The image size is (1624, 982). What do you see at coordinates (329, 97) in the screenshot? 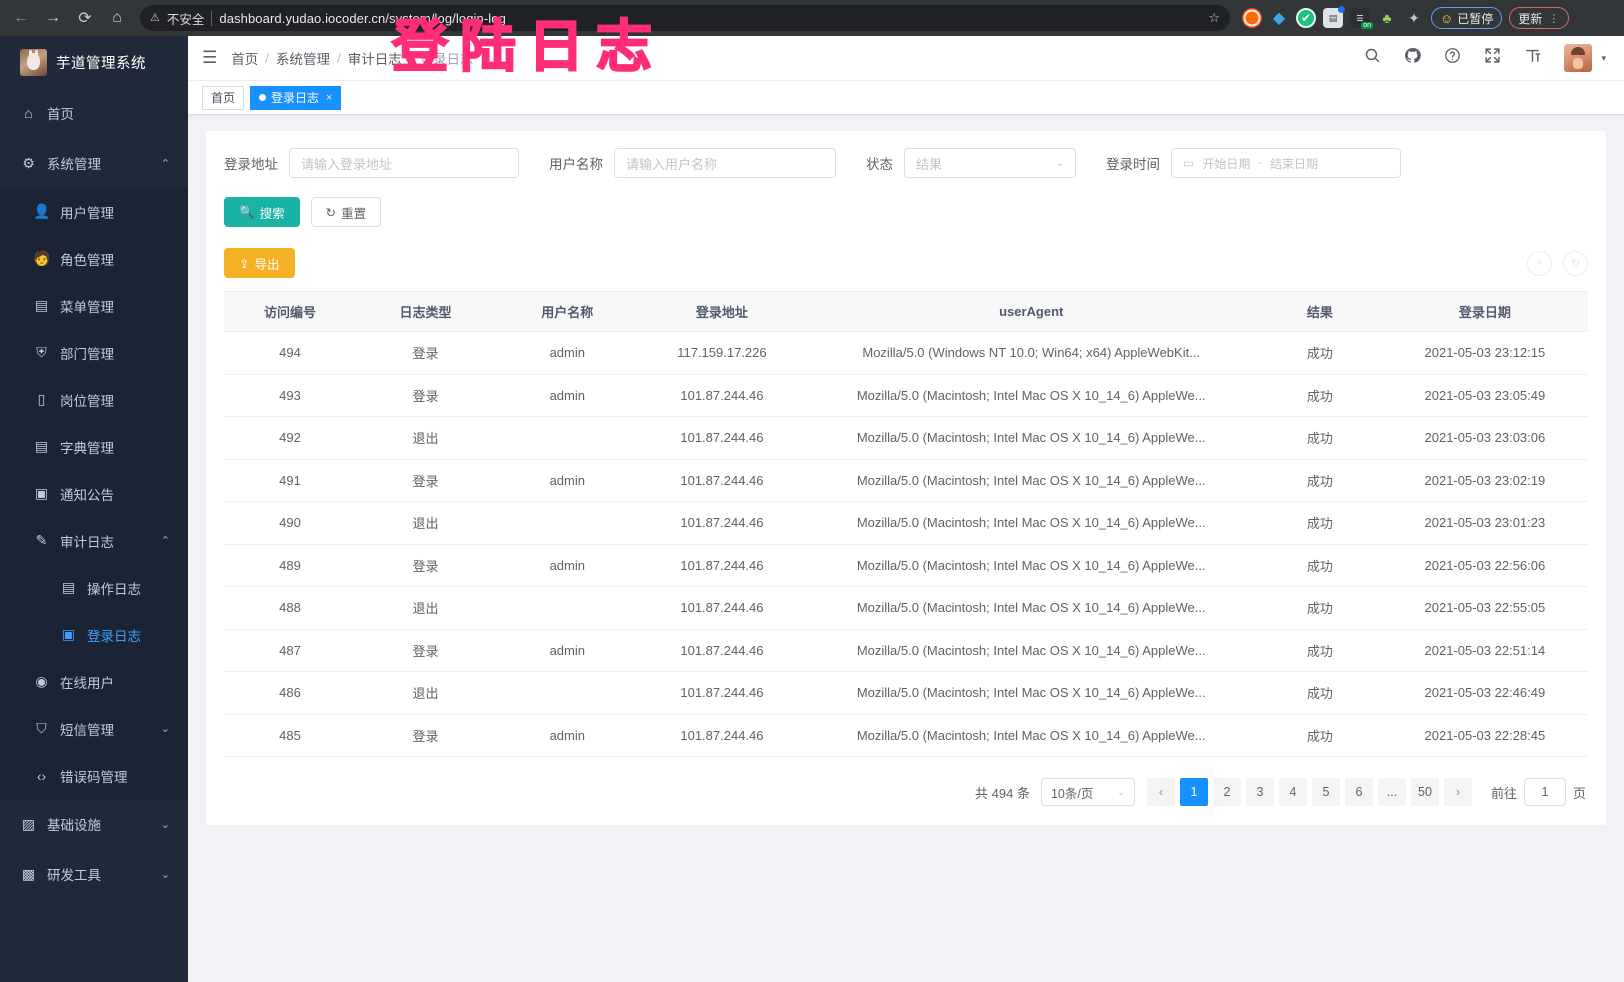
I see `close-icon: ×` at bounding box center [329, 97].